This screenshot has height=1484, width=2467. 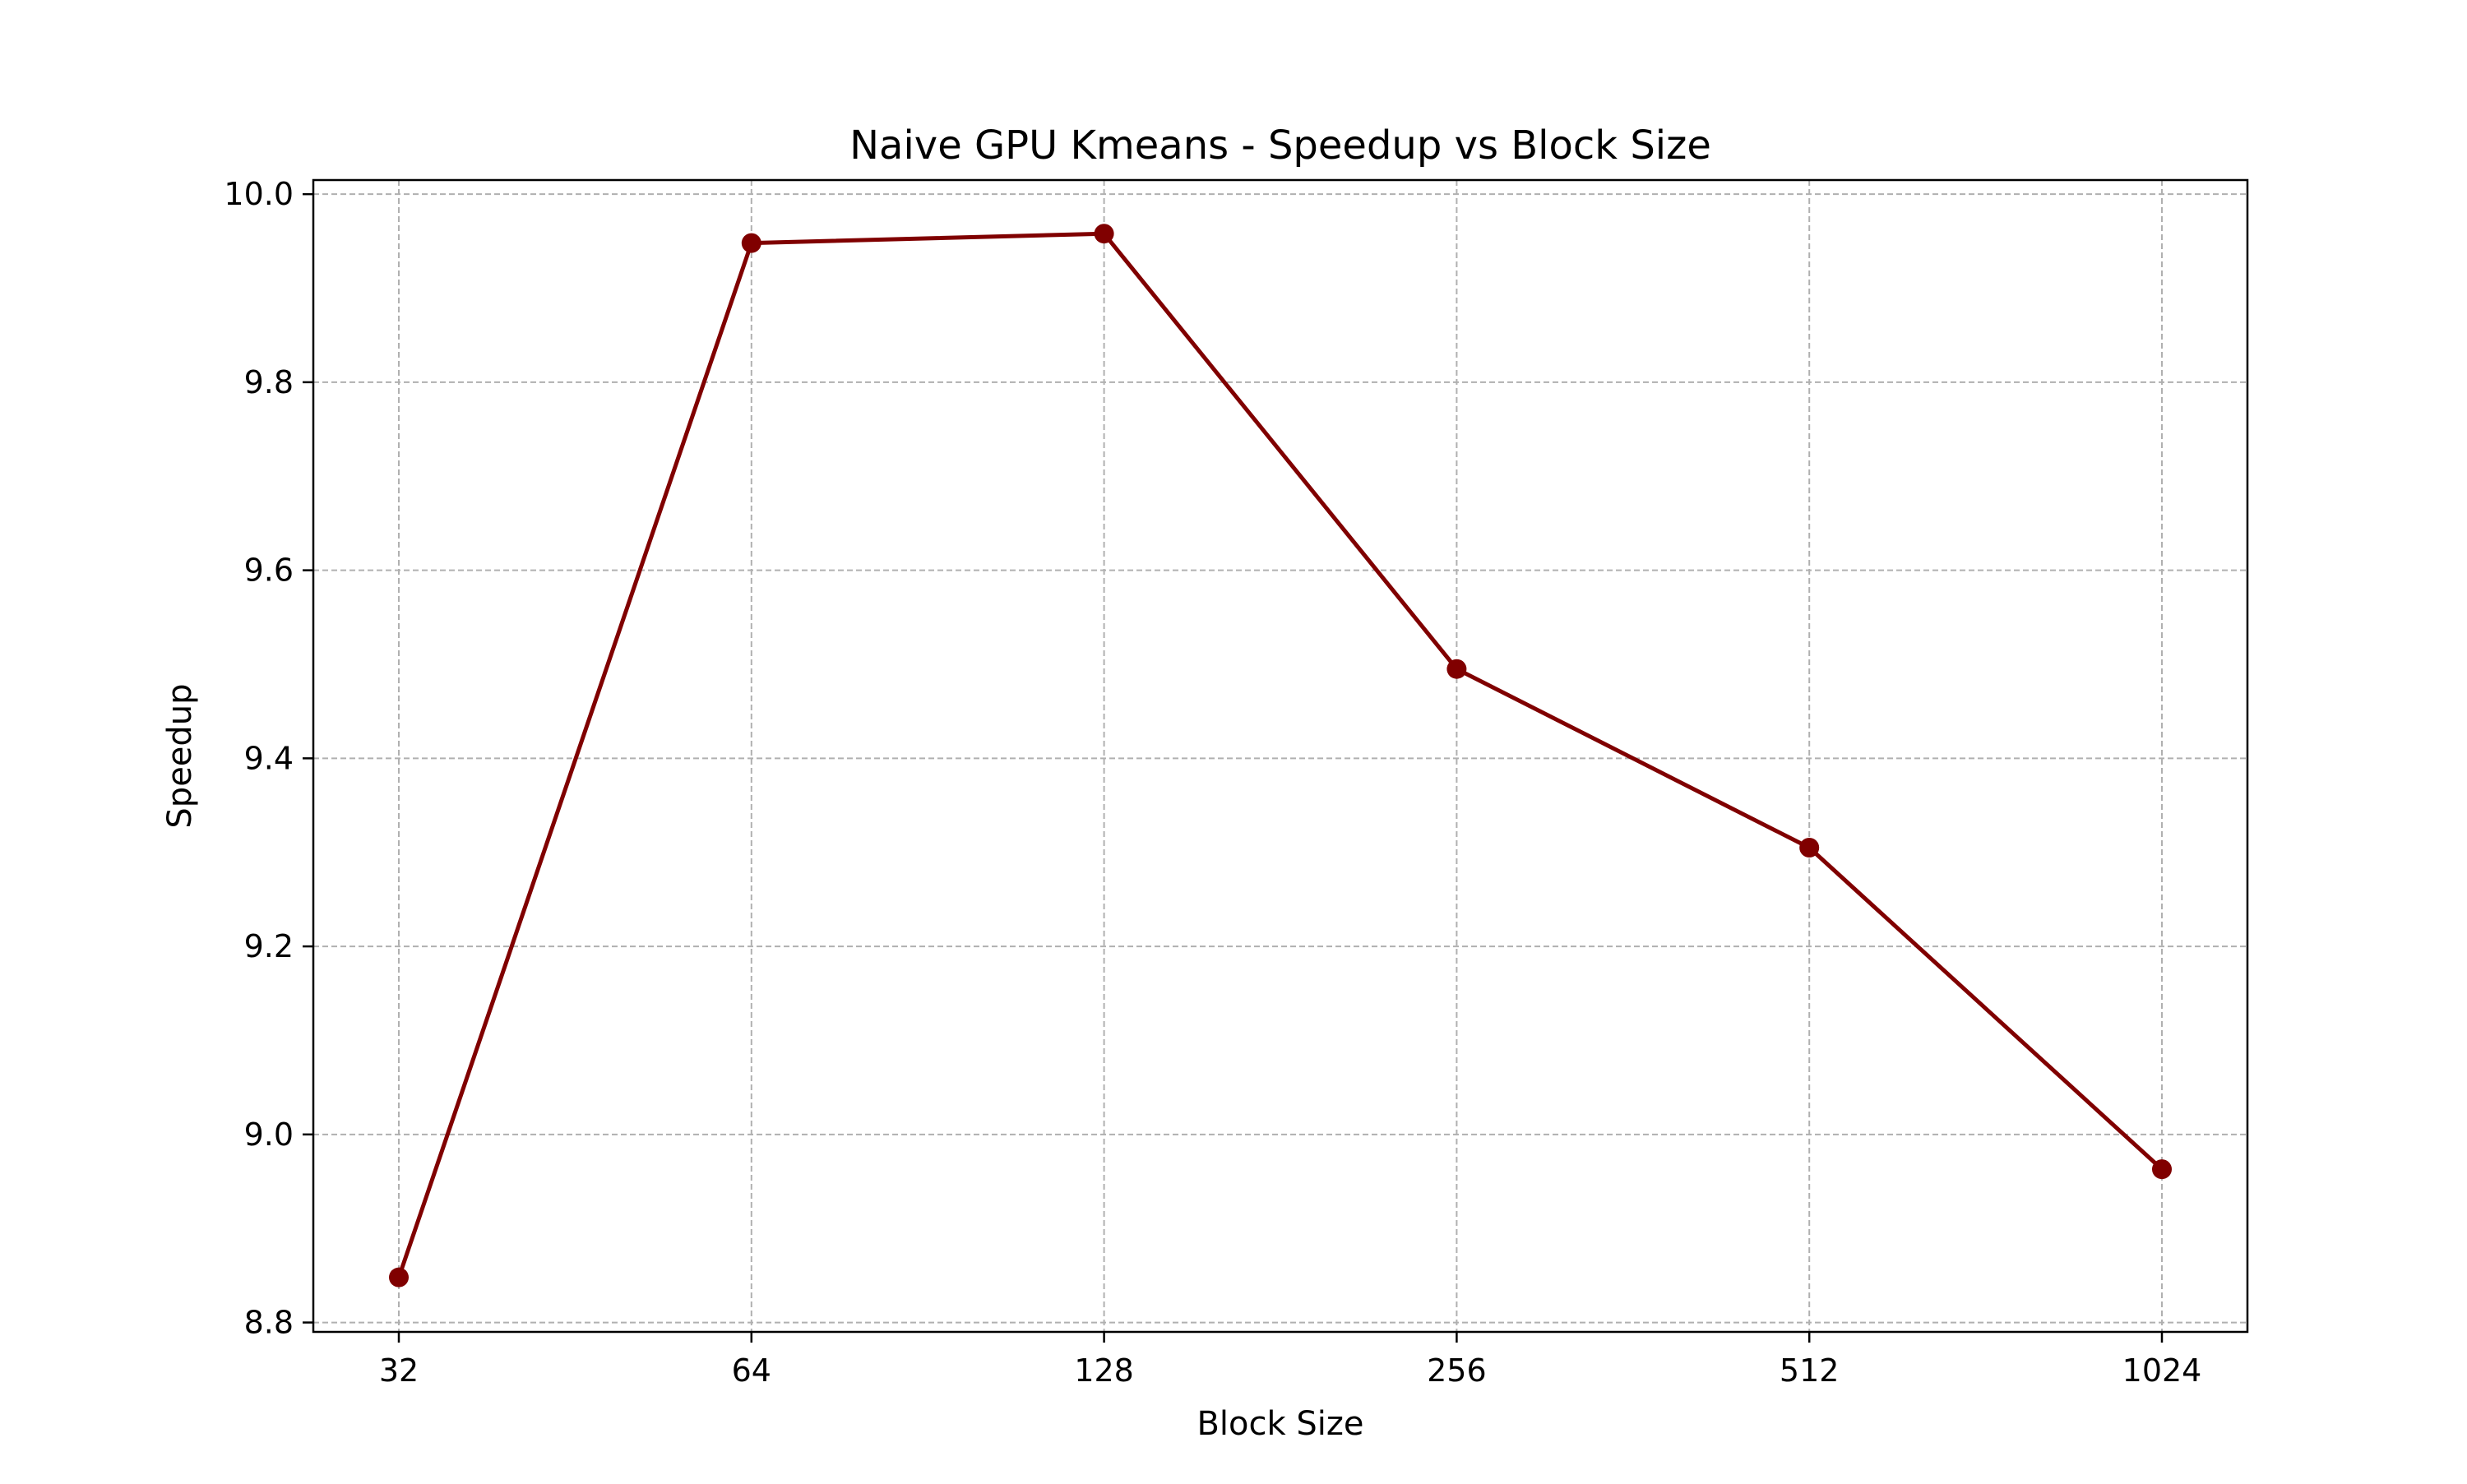 What do you see at coordinates (269, 571) in the screenshot?
I see `y-tick-label: 9.6` at bounding box center [269, 571].